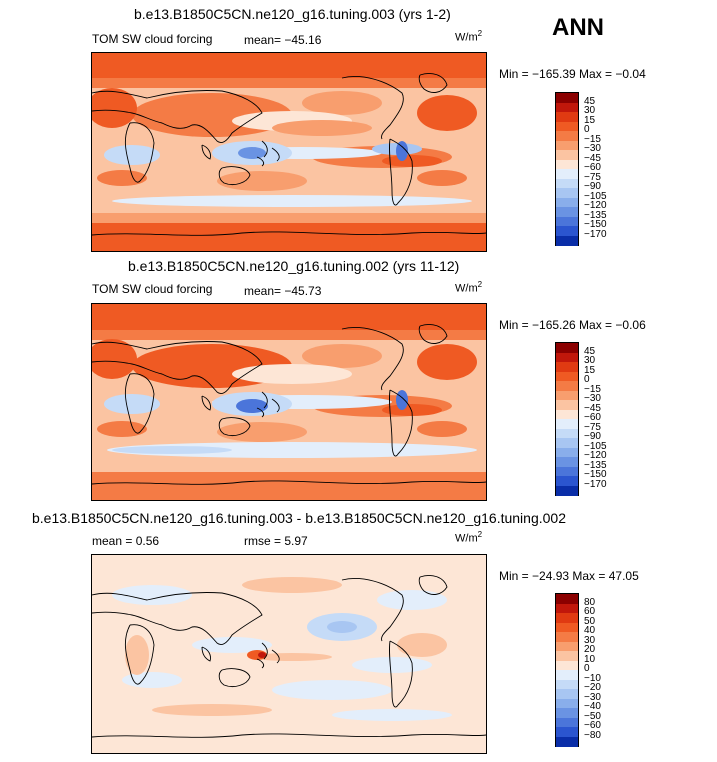 Image resolution: width=717 pixels, height=762 pixels. Describe the element at coordinates (592, 725) in the screenshot. I see `panel-3-colorbar-tick-label: −60` at that location.